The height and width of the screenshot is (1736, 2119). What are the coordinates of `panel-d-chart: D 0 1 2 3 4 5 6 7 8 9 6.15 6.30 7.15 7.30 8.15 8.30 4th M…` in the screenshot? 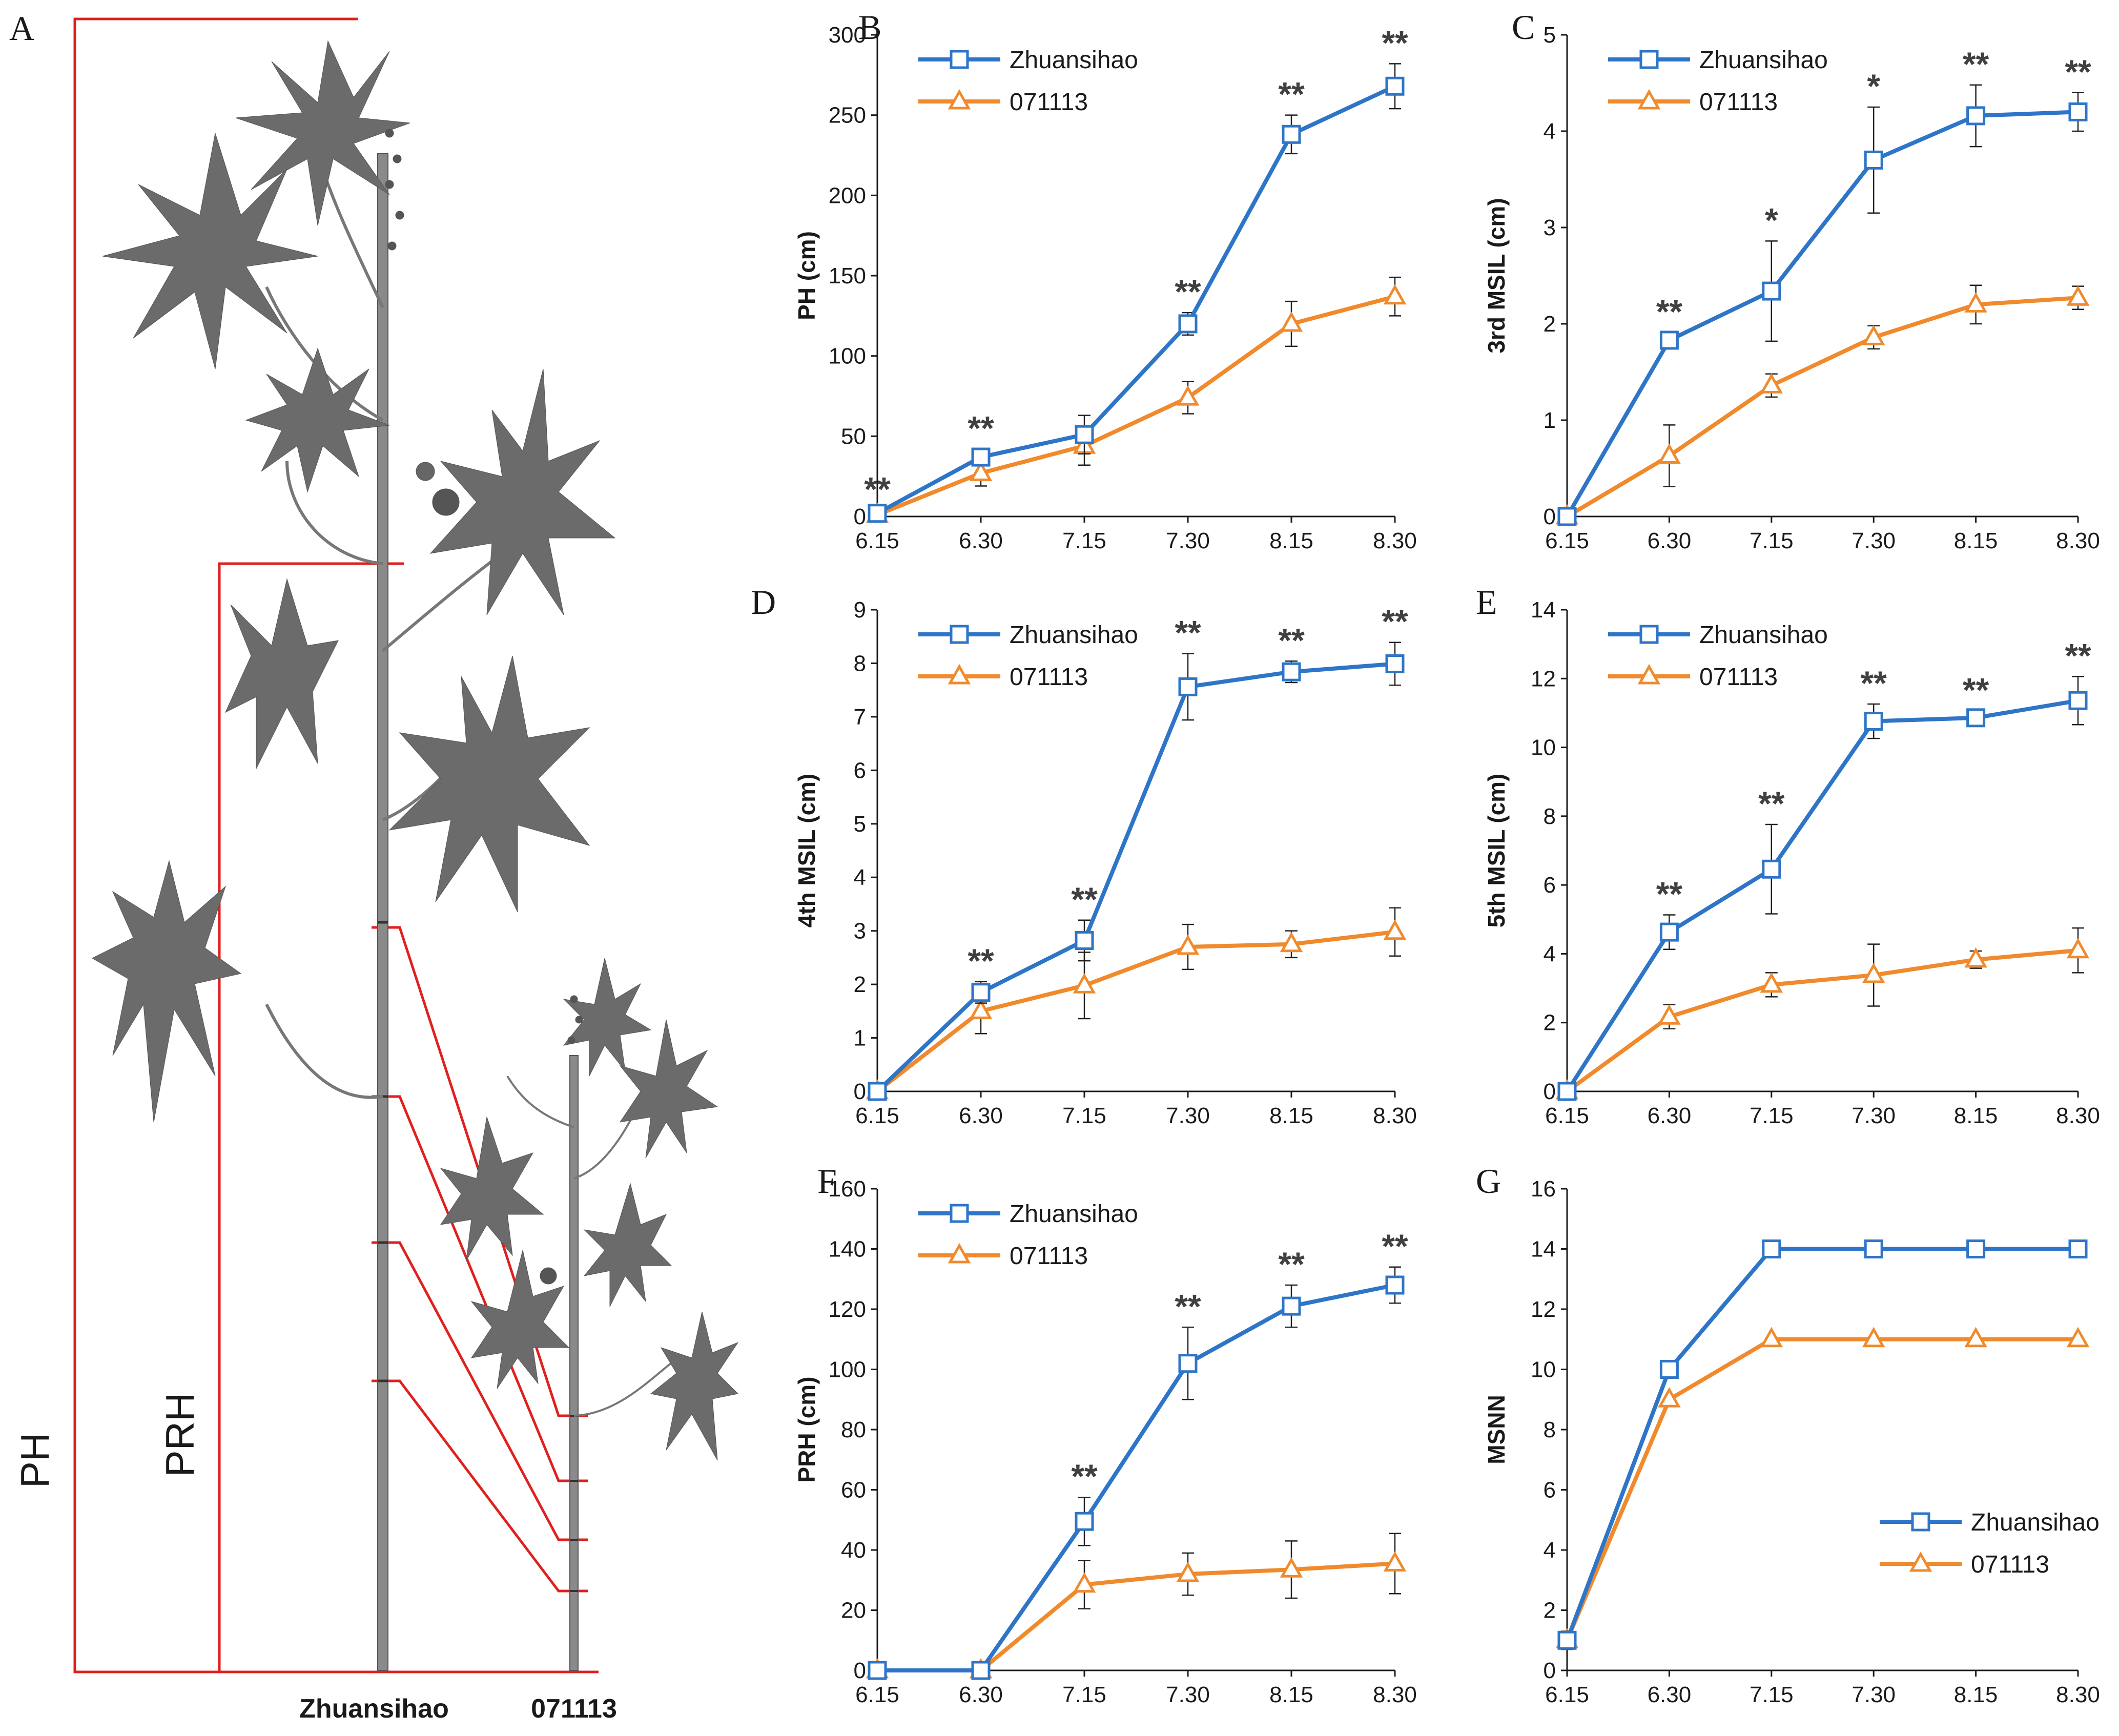 It's located at (1084, 855).